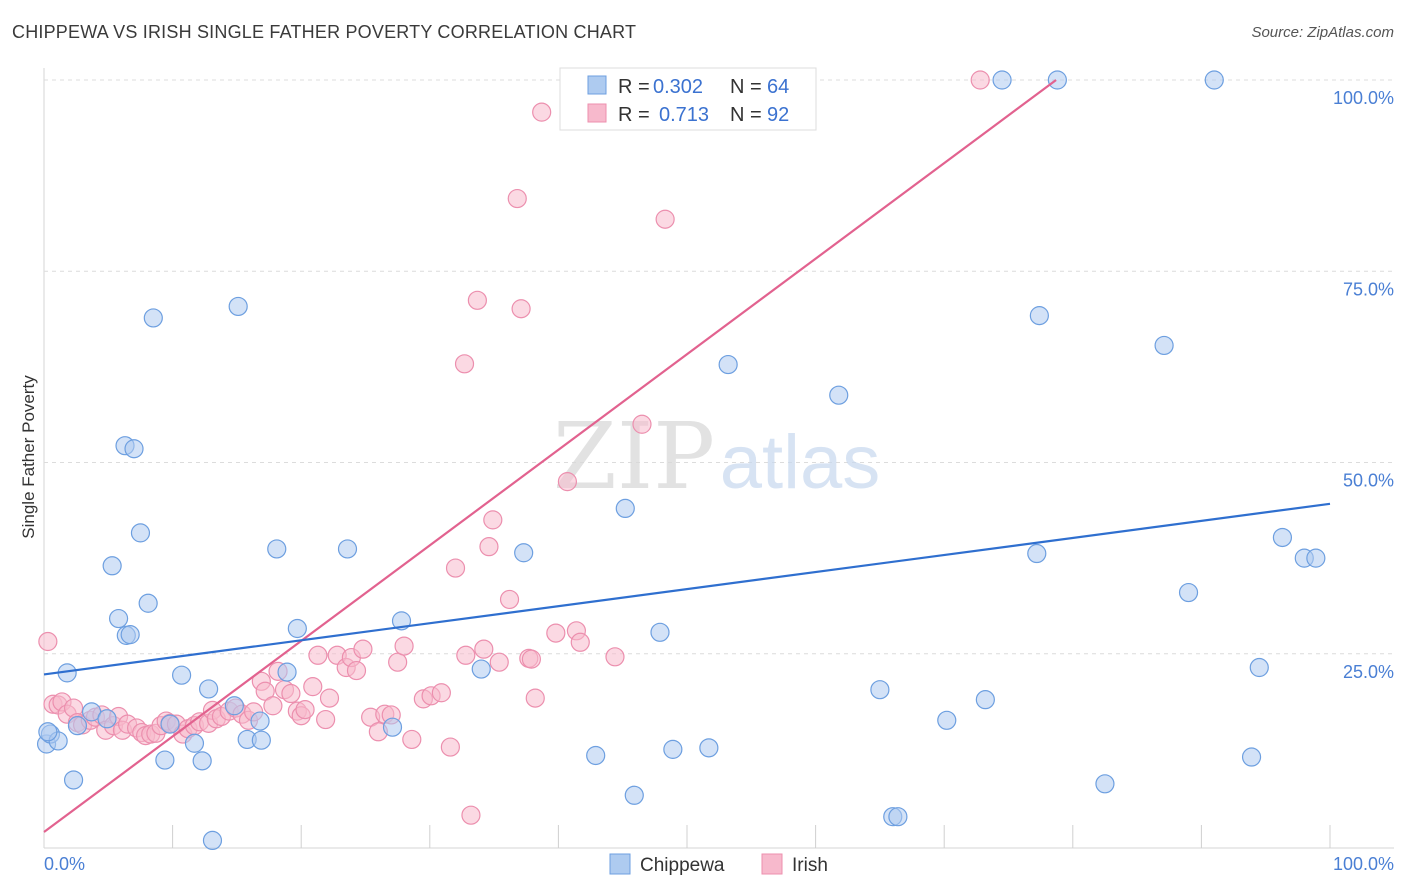  I want to click on y-tick-labels: 25.0% 50.0% 75.0% 100.0%, so click(1363, 385).